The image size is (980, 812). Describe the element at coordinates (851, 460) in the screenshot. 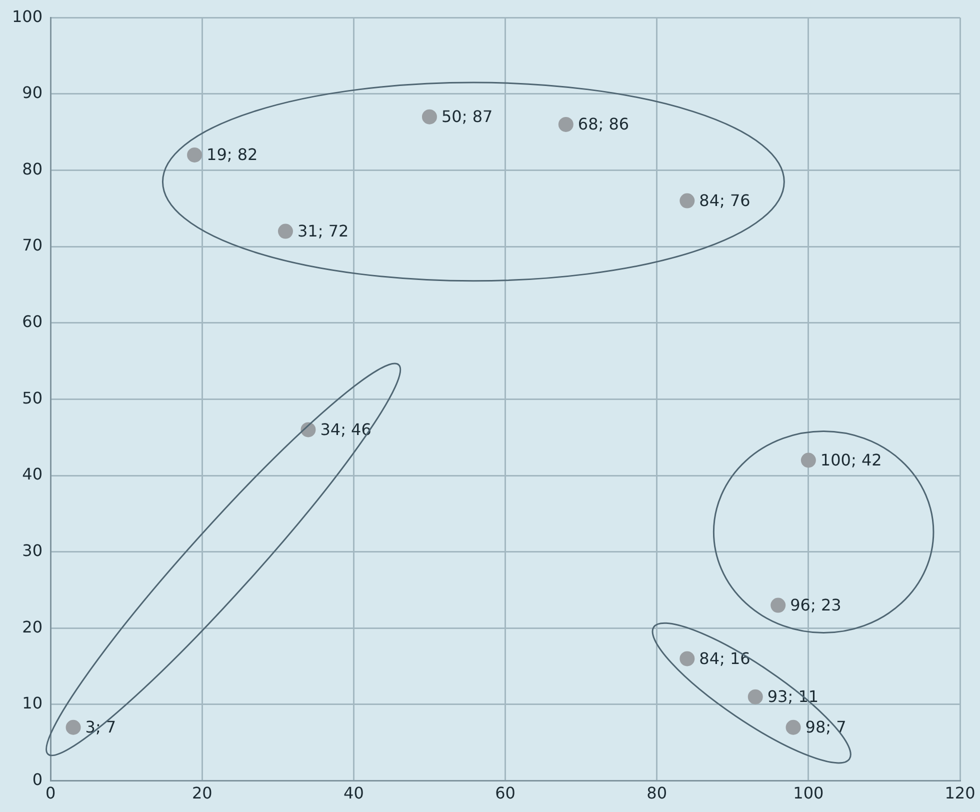

I see `data-label: 100; 42` at that location.